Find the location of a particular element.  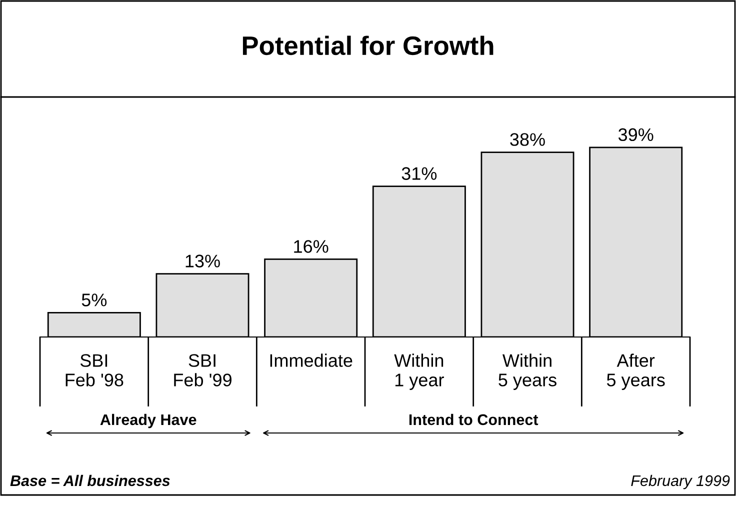

data-label: 13% is located at coordinates (203, 261).